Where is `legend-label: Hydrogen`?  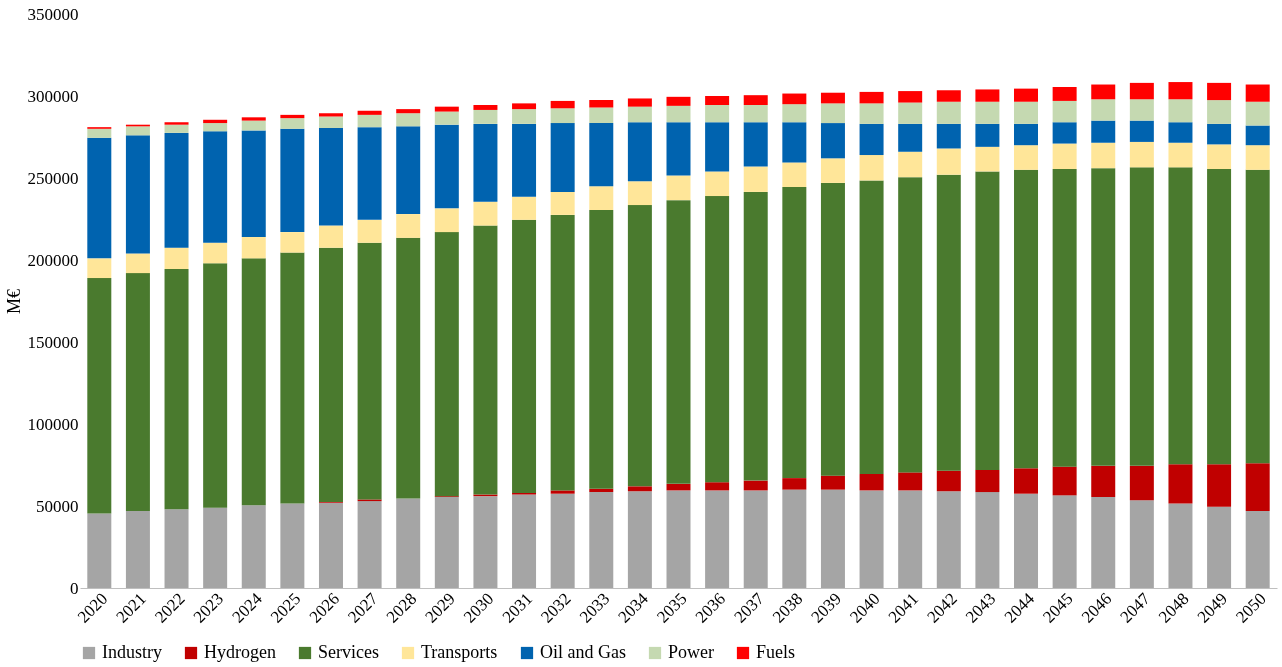
legend-label: Hydrogen is located at coordinates (240, 652).